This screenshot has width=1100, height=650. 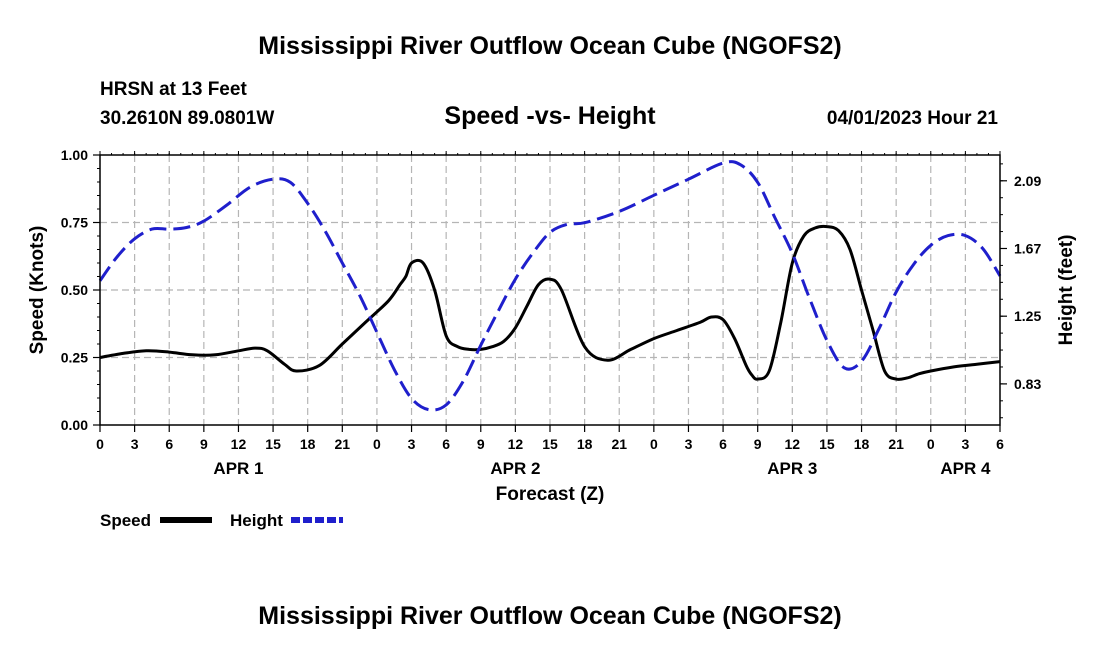 I want to click on y-left-tick-label: 0.00, so click(x=74, y=425).